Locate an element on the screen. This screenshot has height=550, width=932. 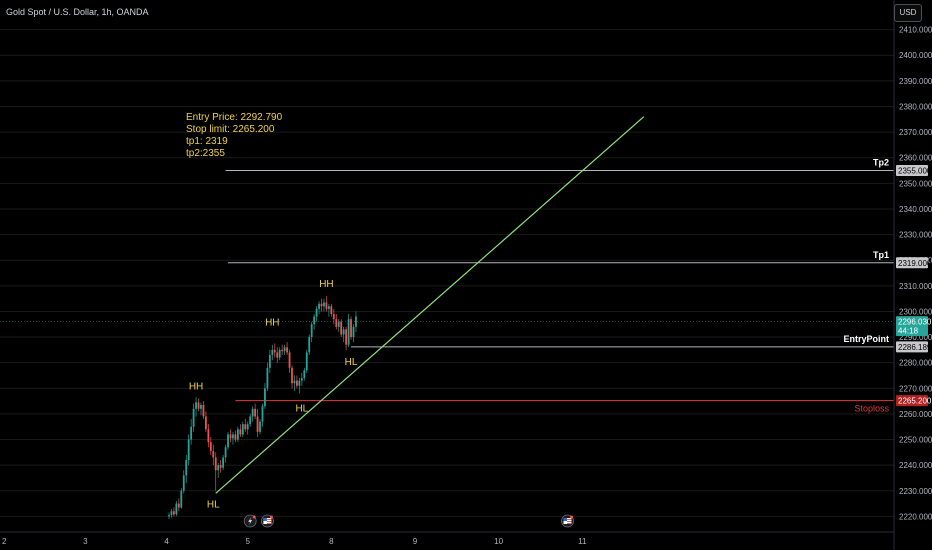
level-name-tp1: Tp1 is located at coordinates (881, 255).